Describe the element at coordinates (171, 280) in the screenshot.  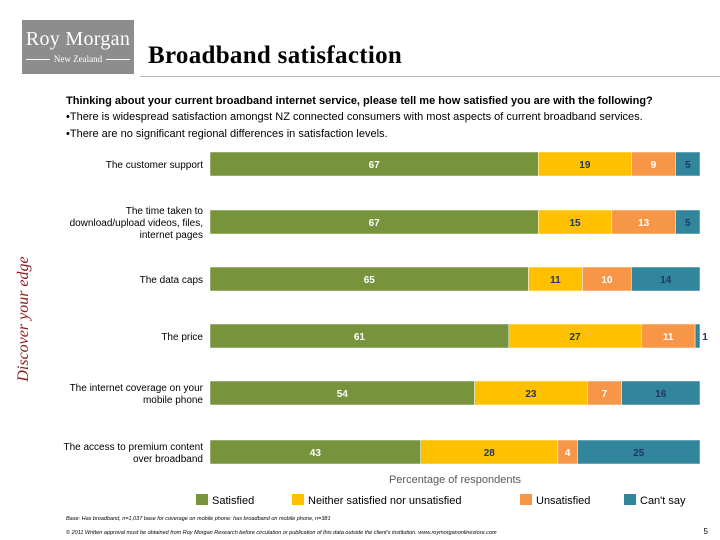
I see `category-label: The data caps` at that location.